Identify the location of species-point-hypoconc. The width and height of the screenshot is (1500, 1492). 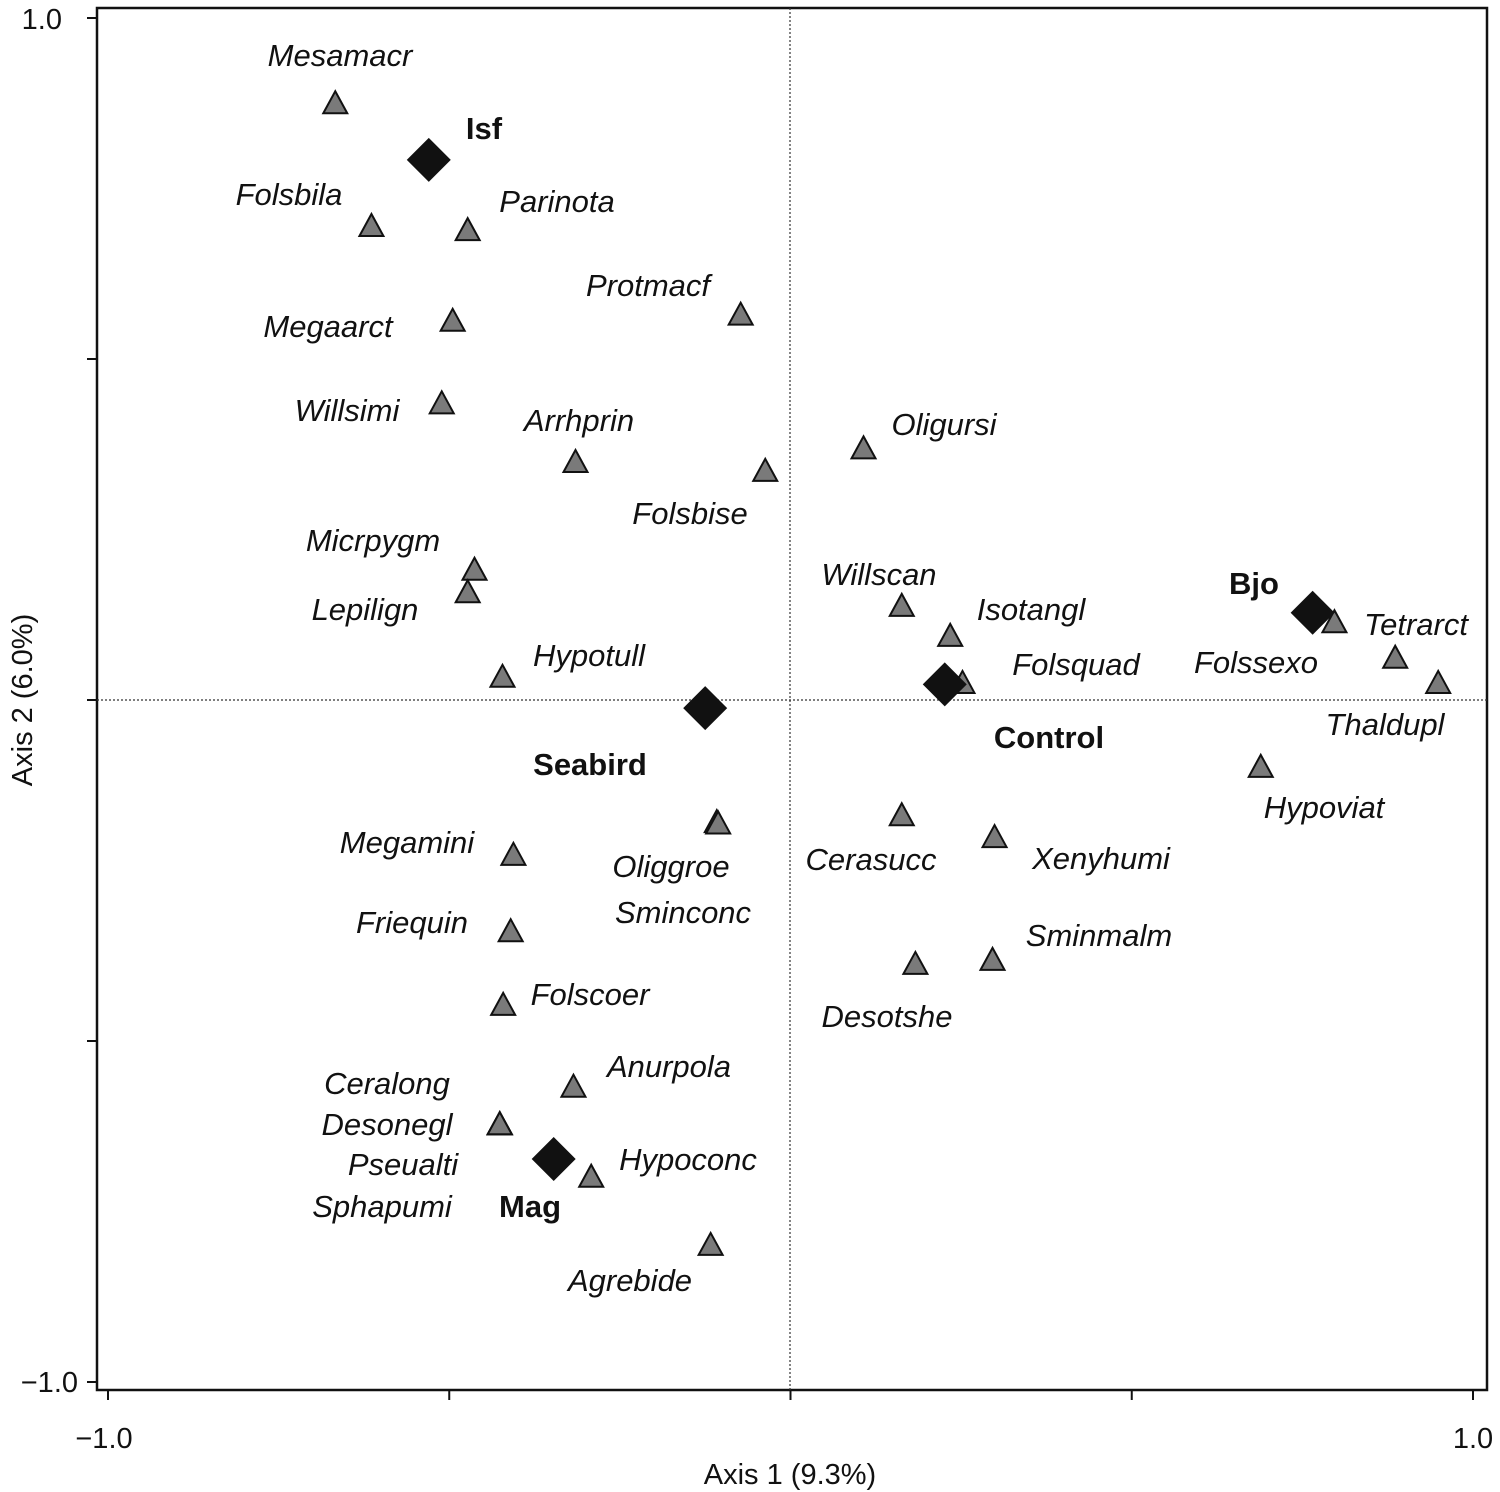
(591, 1175).